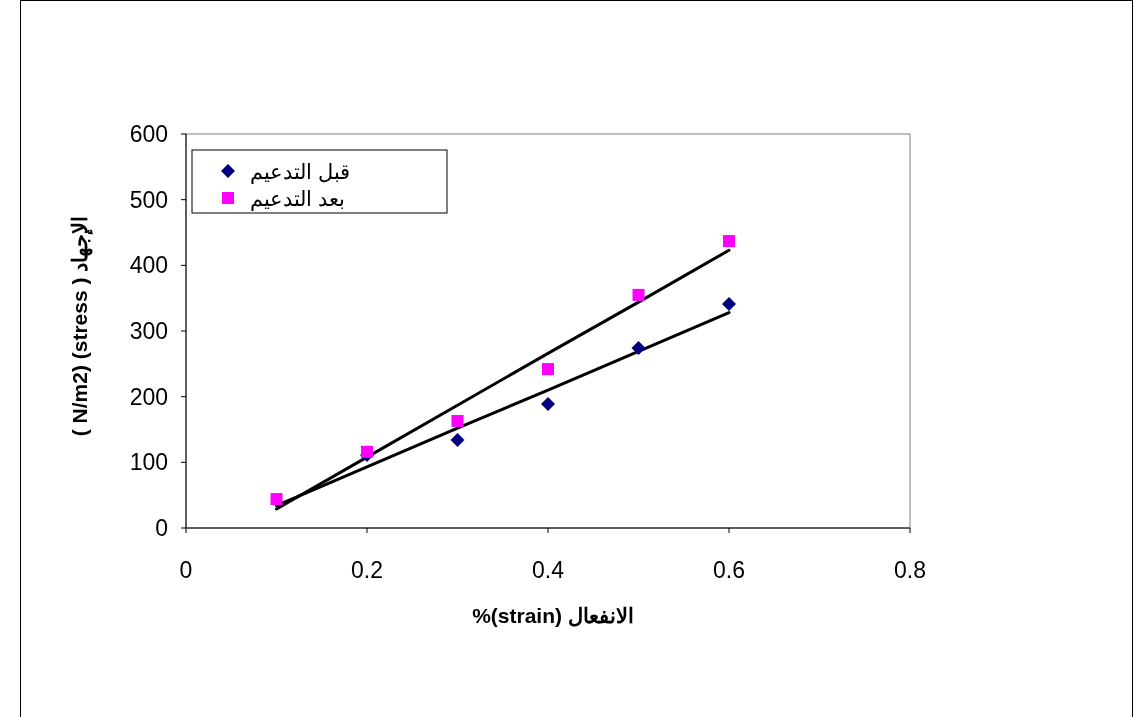  Describe the element at coordinates (148, 462) in the screenshot. I see `y-tick-label: 100` at that location.